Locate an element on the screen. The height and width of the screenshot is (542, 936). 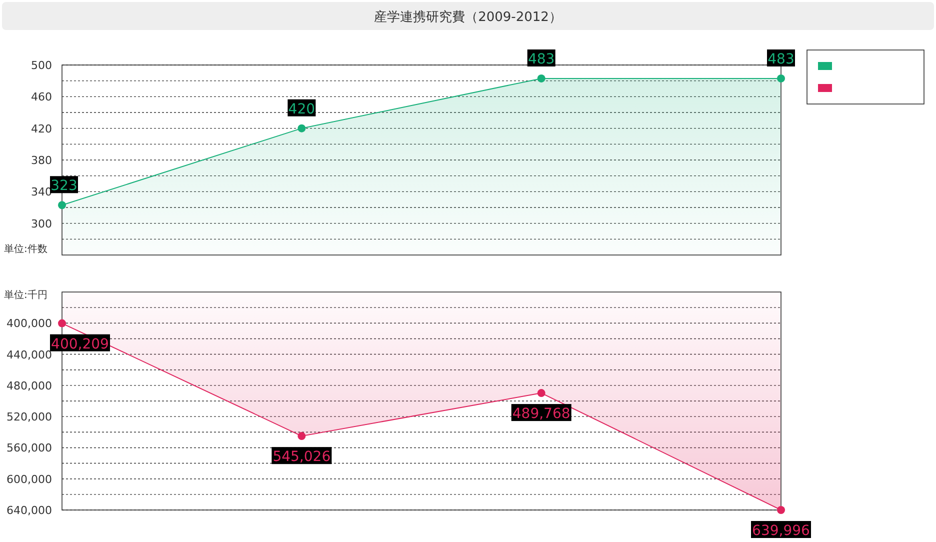
data-label: 489,768 is located at coordinates (541, 414).